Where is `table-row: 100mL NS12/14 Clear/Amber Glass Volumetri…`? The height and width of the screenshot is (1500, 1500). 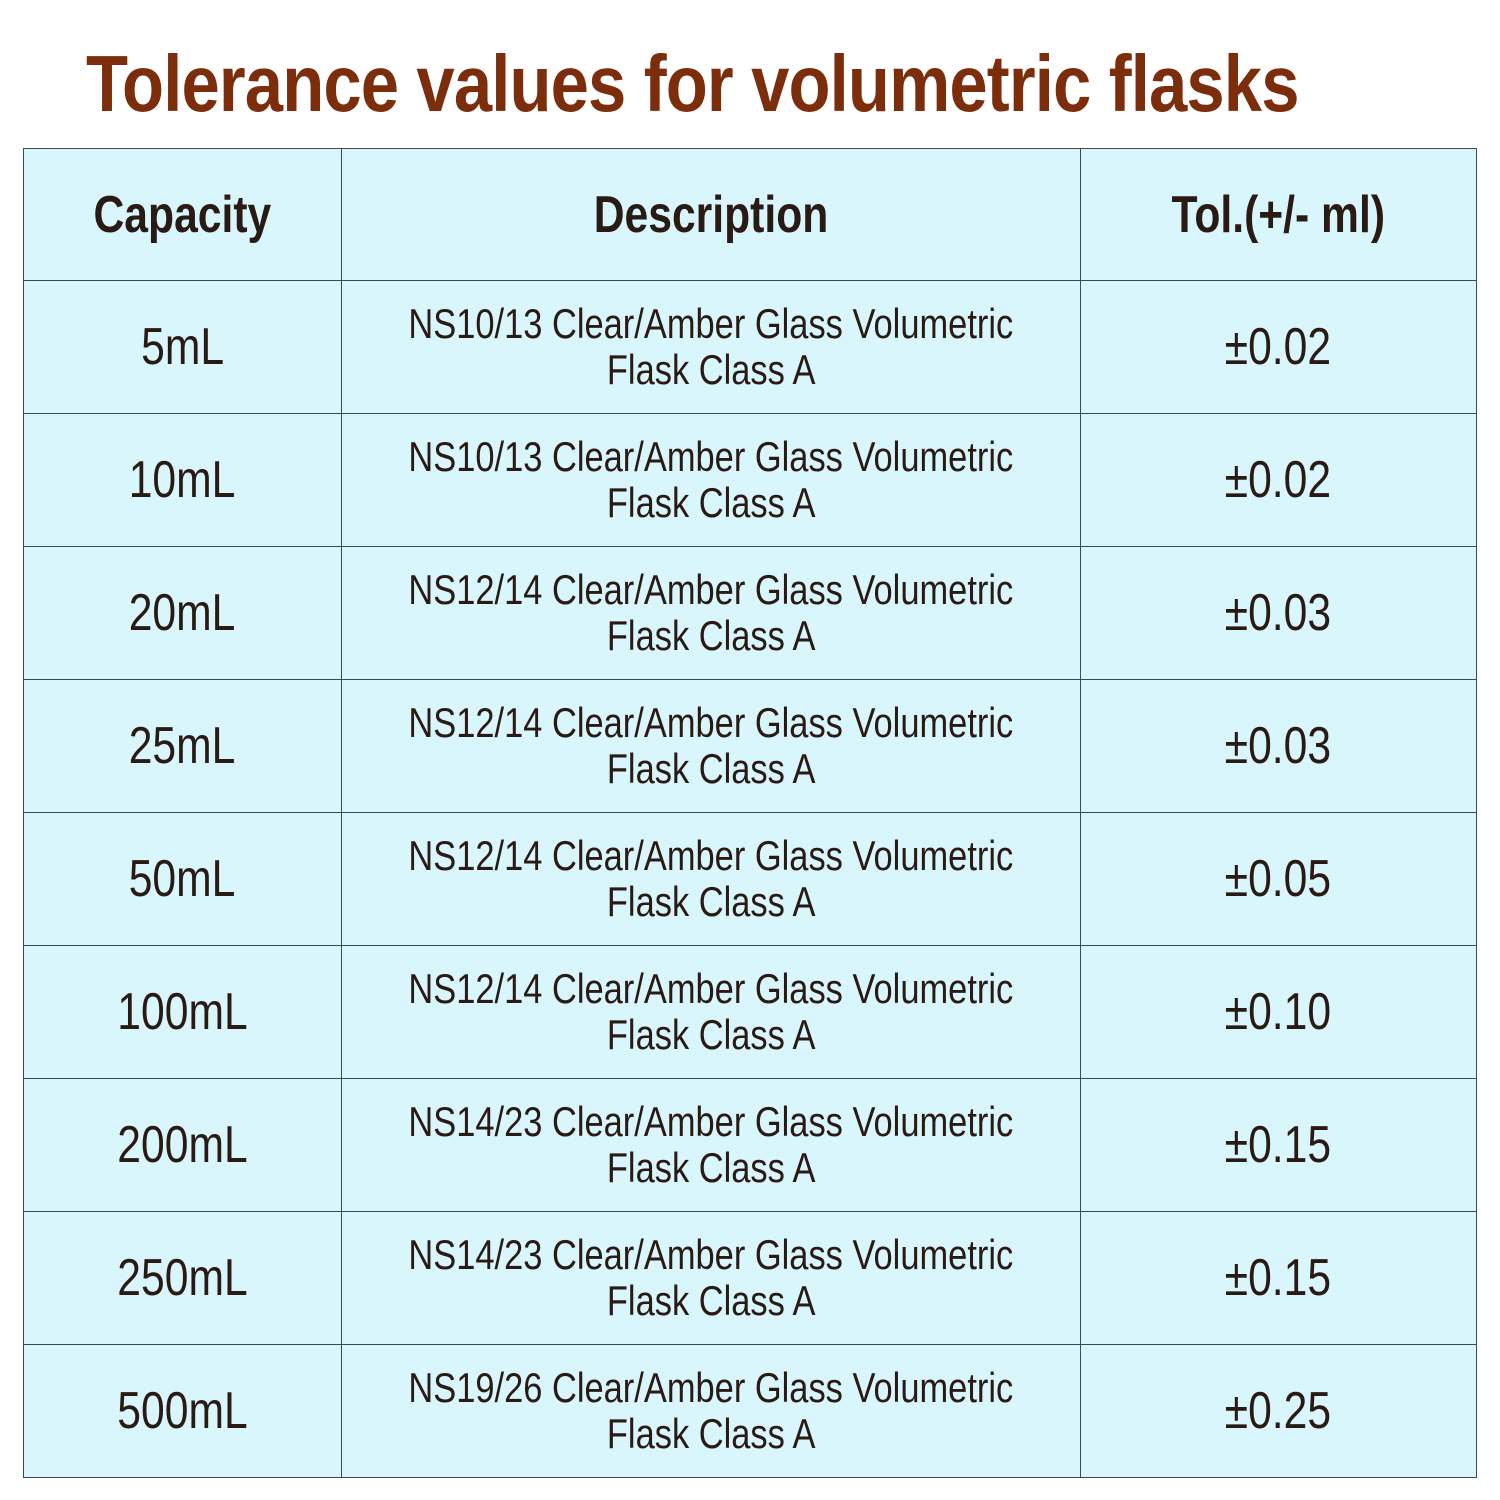 table-row: 100mL NS12/14 Clear/Amber Glass Volumetri… is located at coordinates (750, 1012).